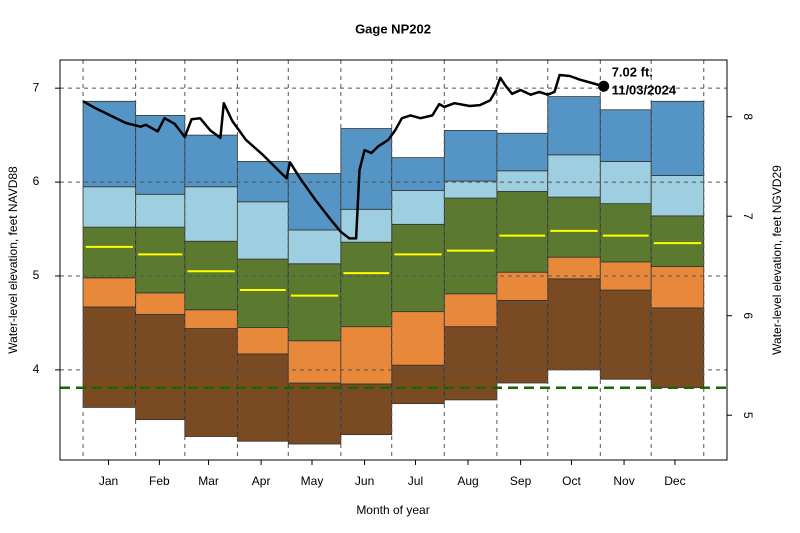  I want to click on x-tick-label: Nov, so click(623, 481).